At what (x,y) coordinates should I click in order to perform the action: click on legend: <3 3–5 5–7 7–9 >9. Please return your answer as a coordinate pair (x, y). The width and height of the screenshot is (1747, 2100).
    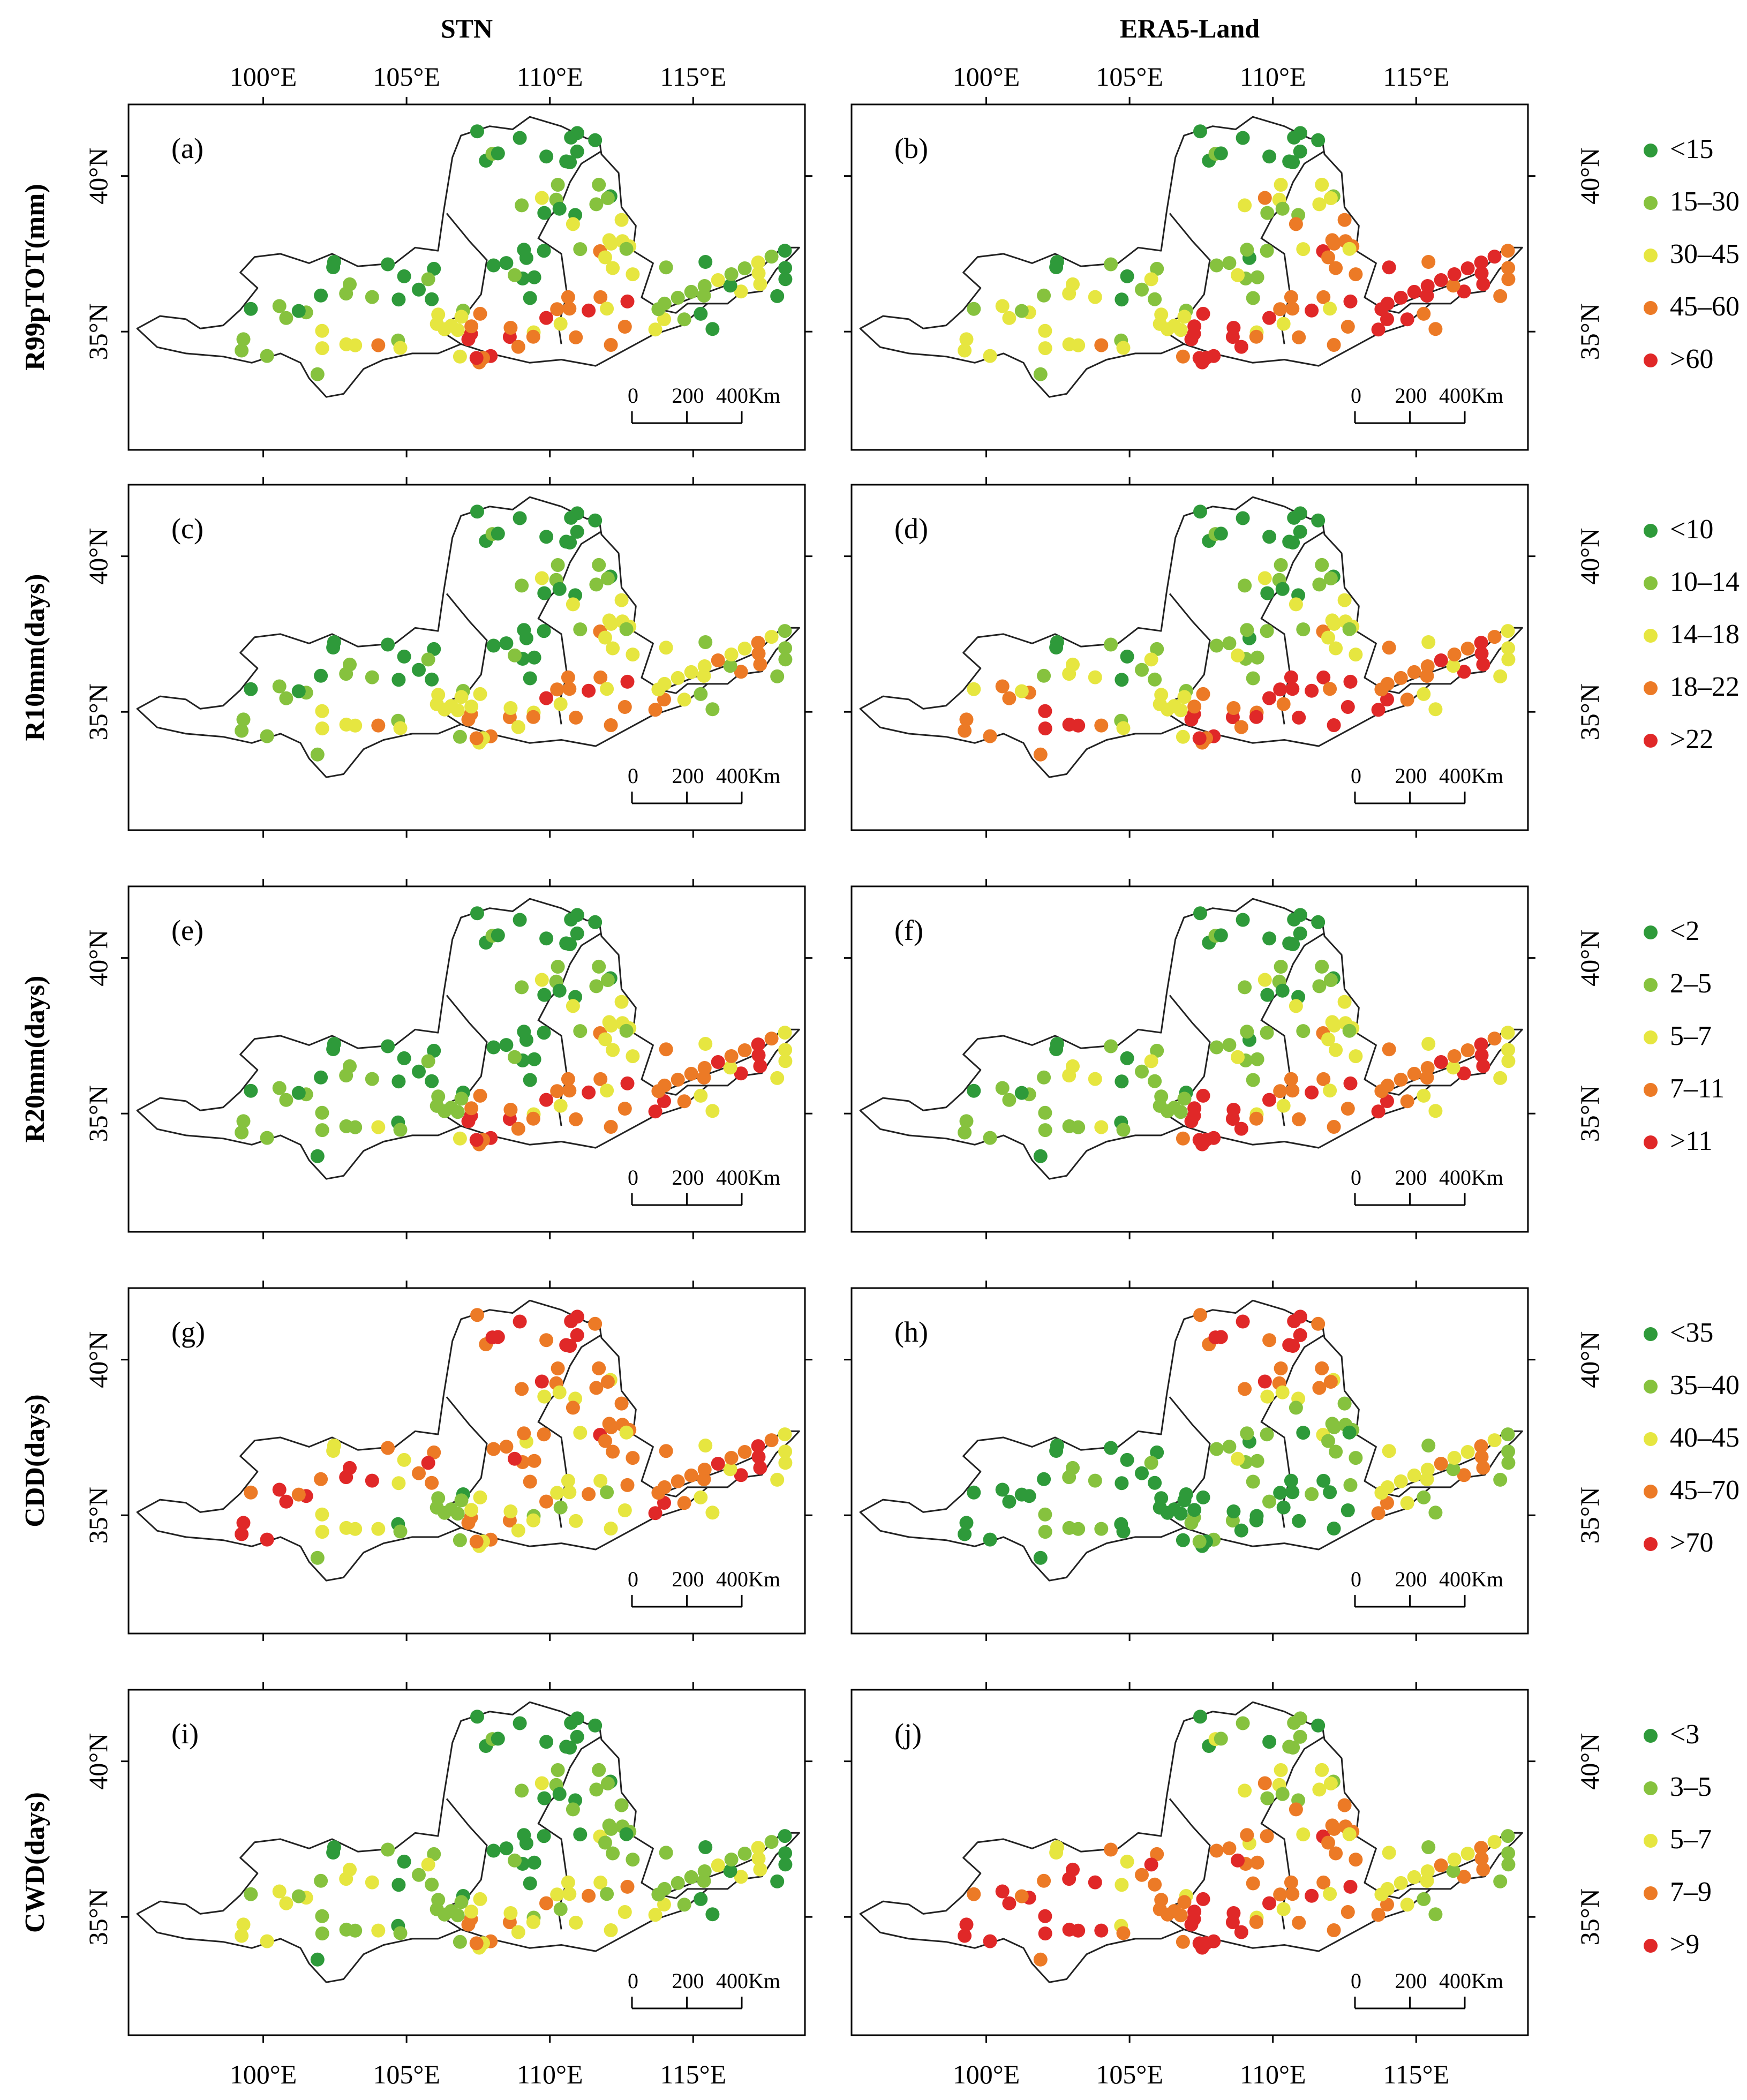
    Looking at the image, I should click on (1678, 1840).